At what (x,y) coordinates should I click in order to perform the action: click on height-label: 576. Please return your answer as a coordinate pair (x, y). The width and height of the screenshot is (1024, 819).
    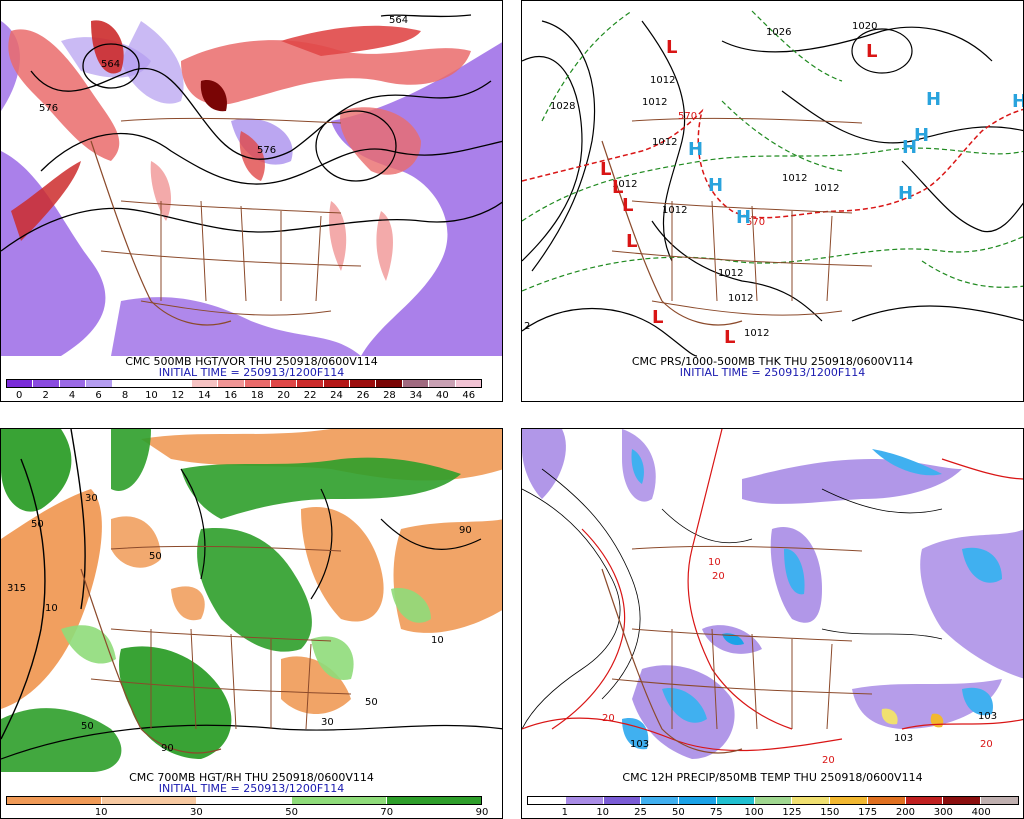
    Looking at the image, I should click on (266, 150).